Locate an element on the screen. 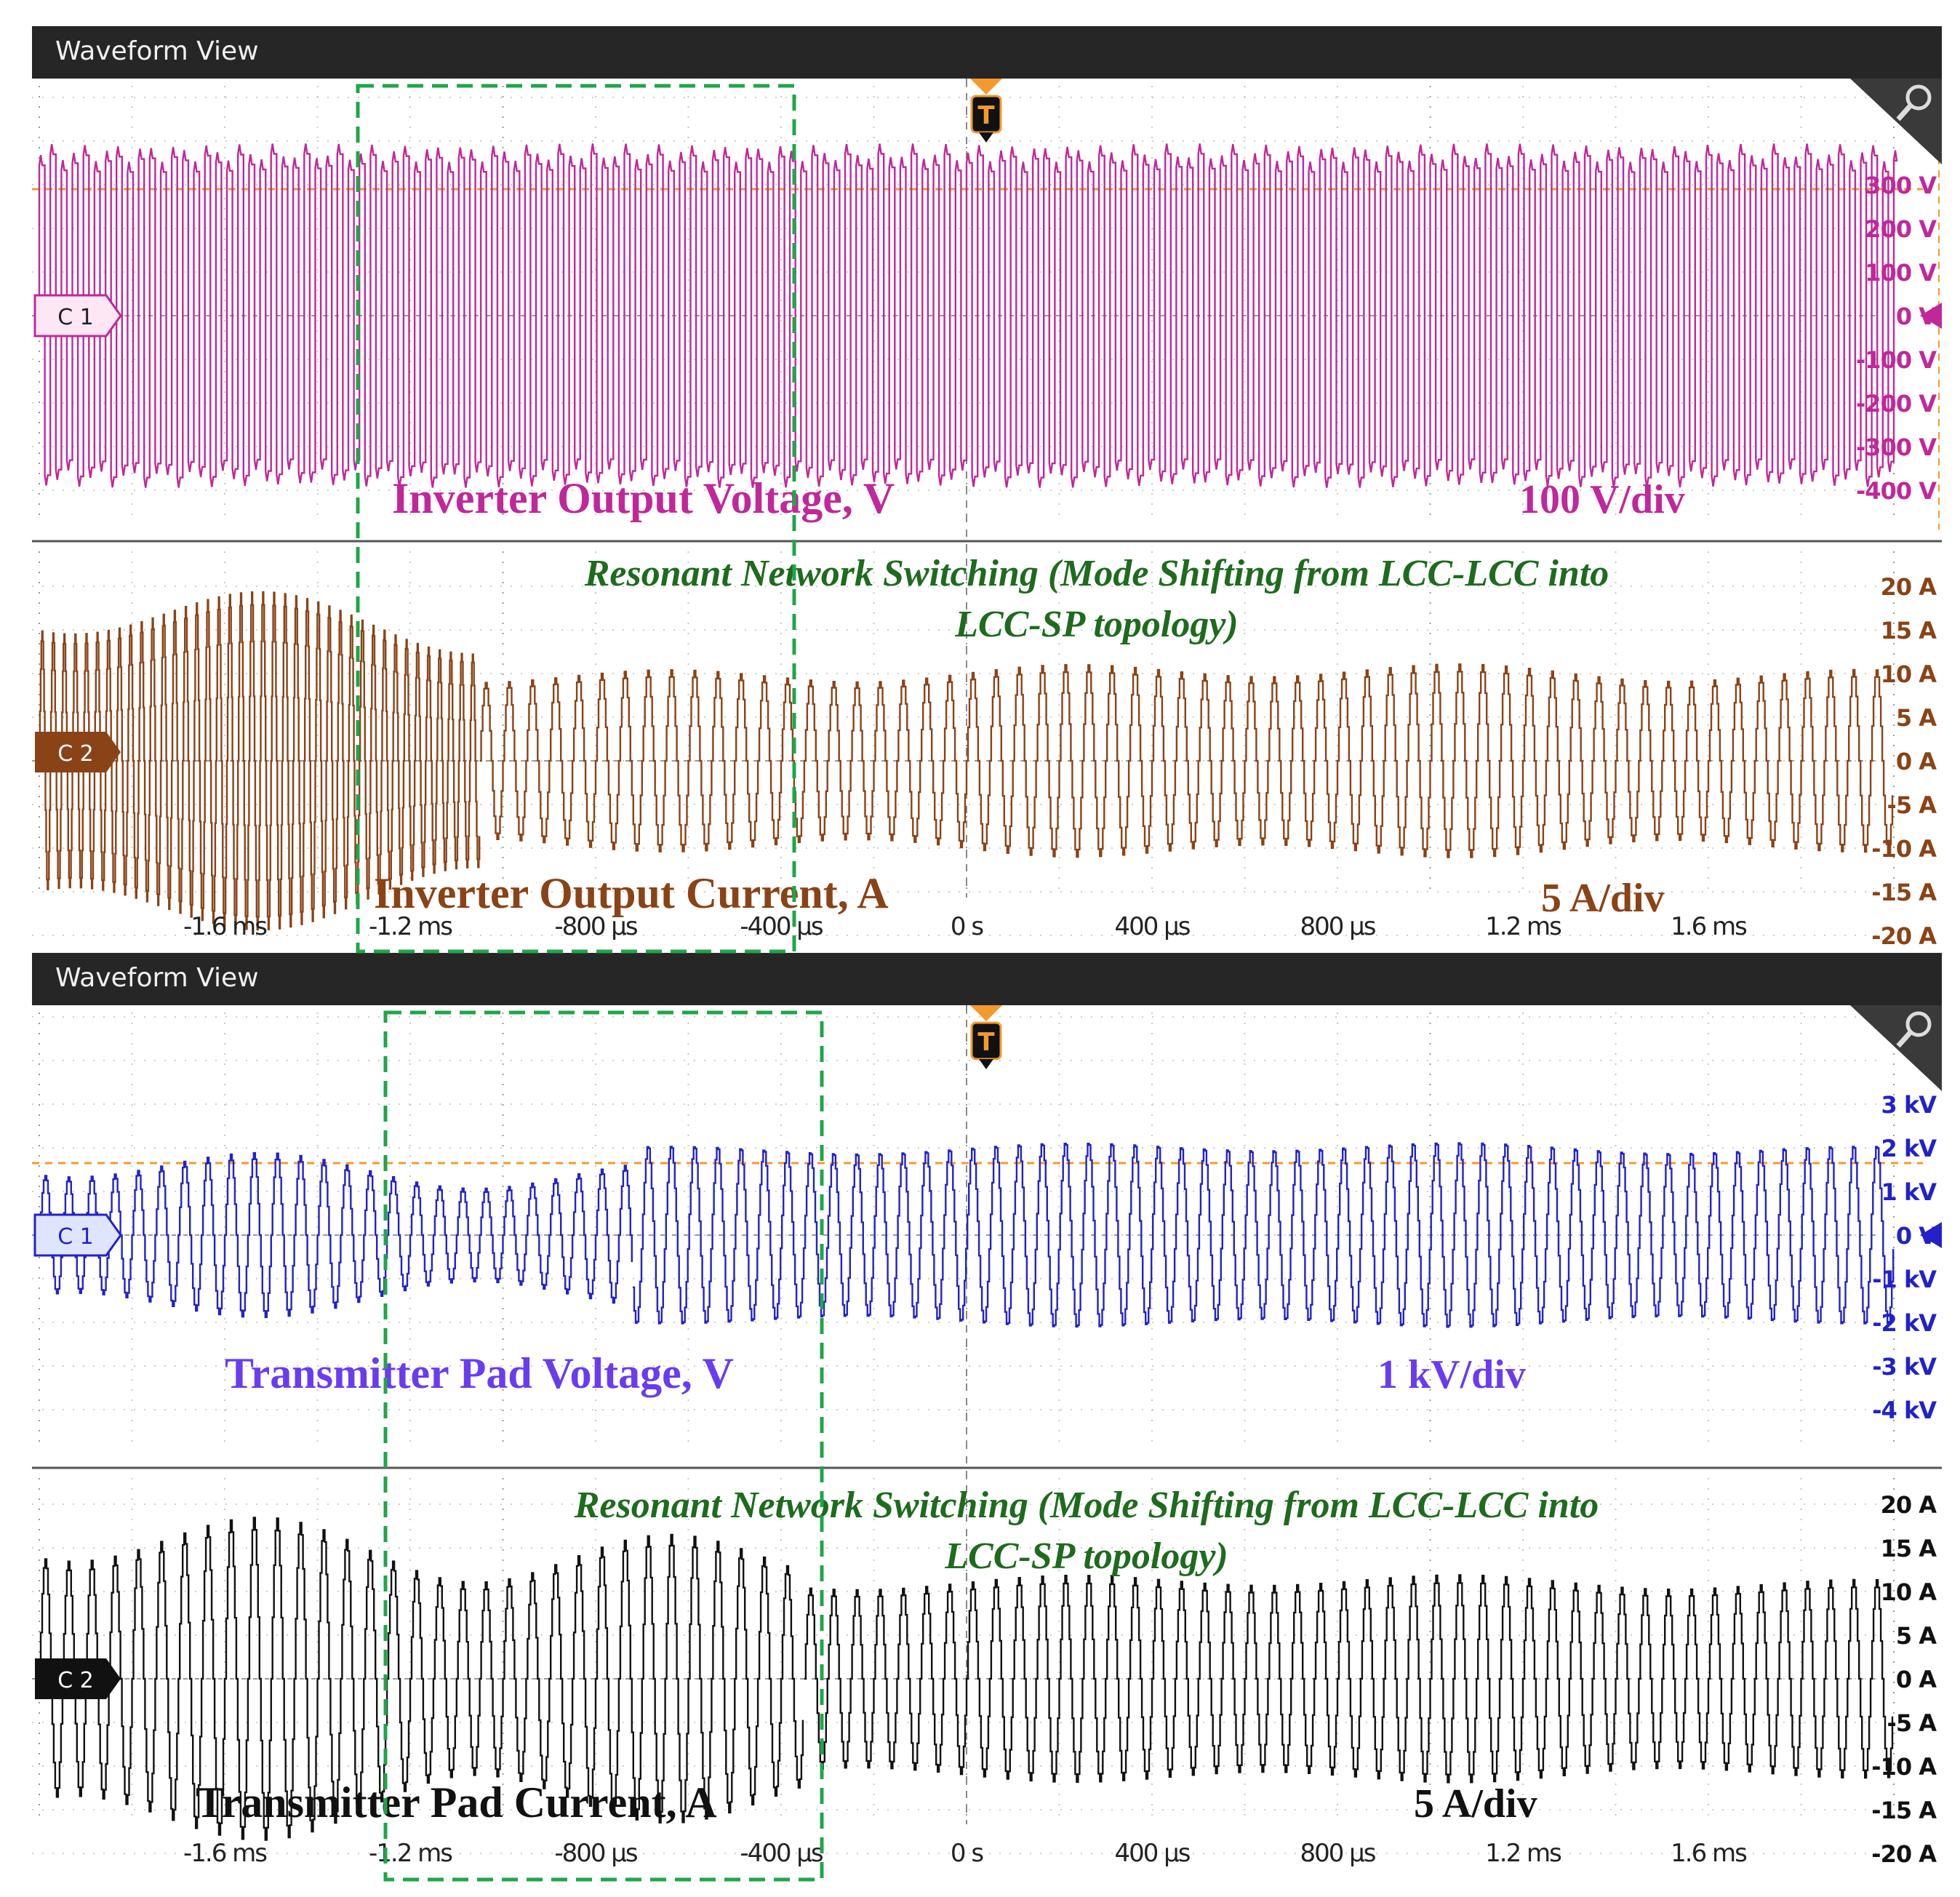 The height and width of the screenshot is (1897, 1960). pad-voltage-trace is located at coordinates (967, 1235).